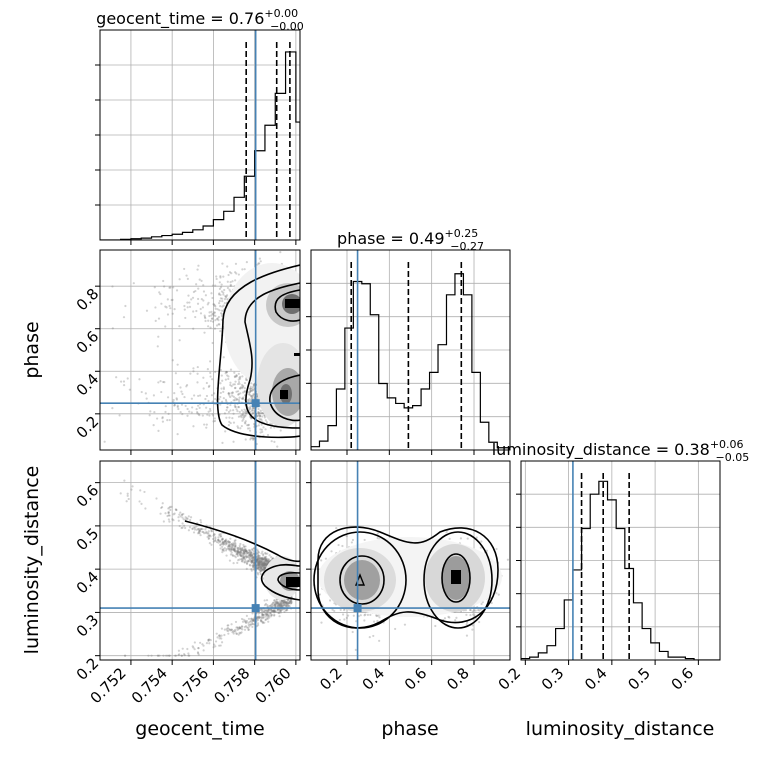 This screenshot has width=760, height=760. I want to click on x-tick-label: 0.756, so click(190, 685).